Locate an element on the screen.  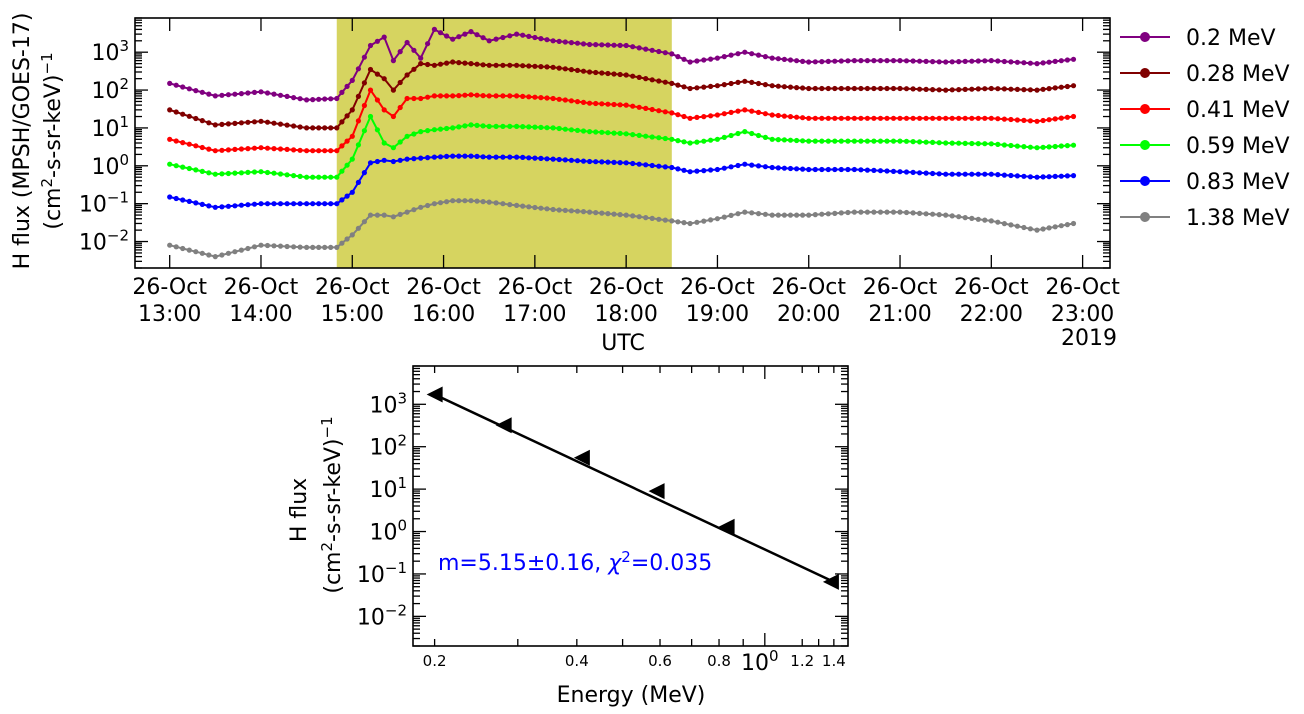
y-tick-label: 10⁻¹ is located at coordinates (382, 573).